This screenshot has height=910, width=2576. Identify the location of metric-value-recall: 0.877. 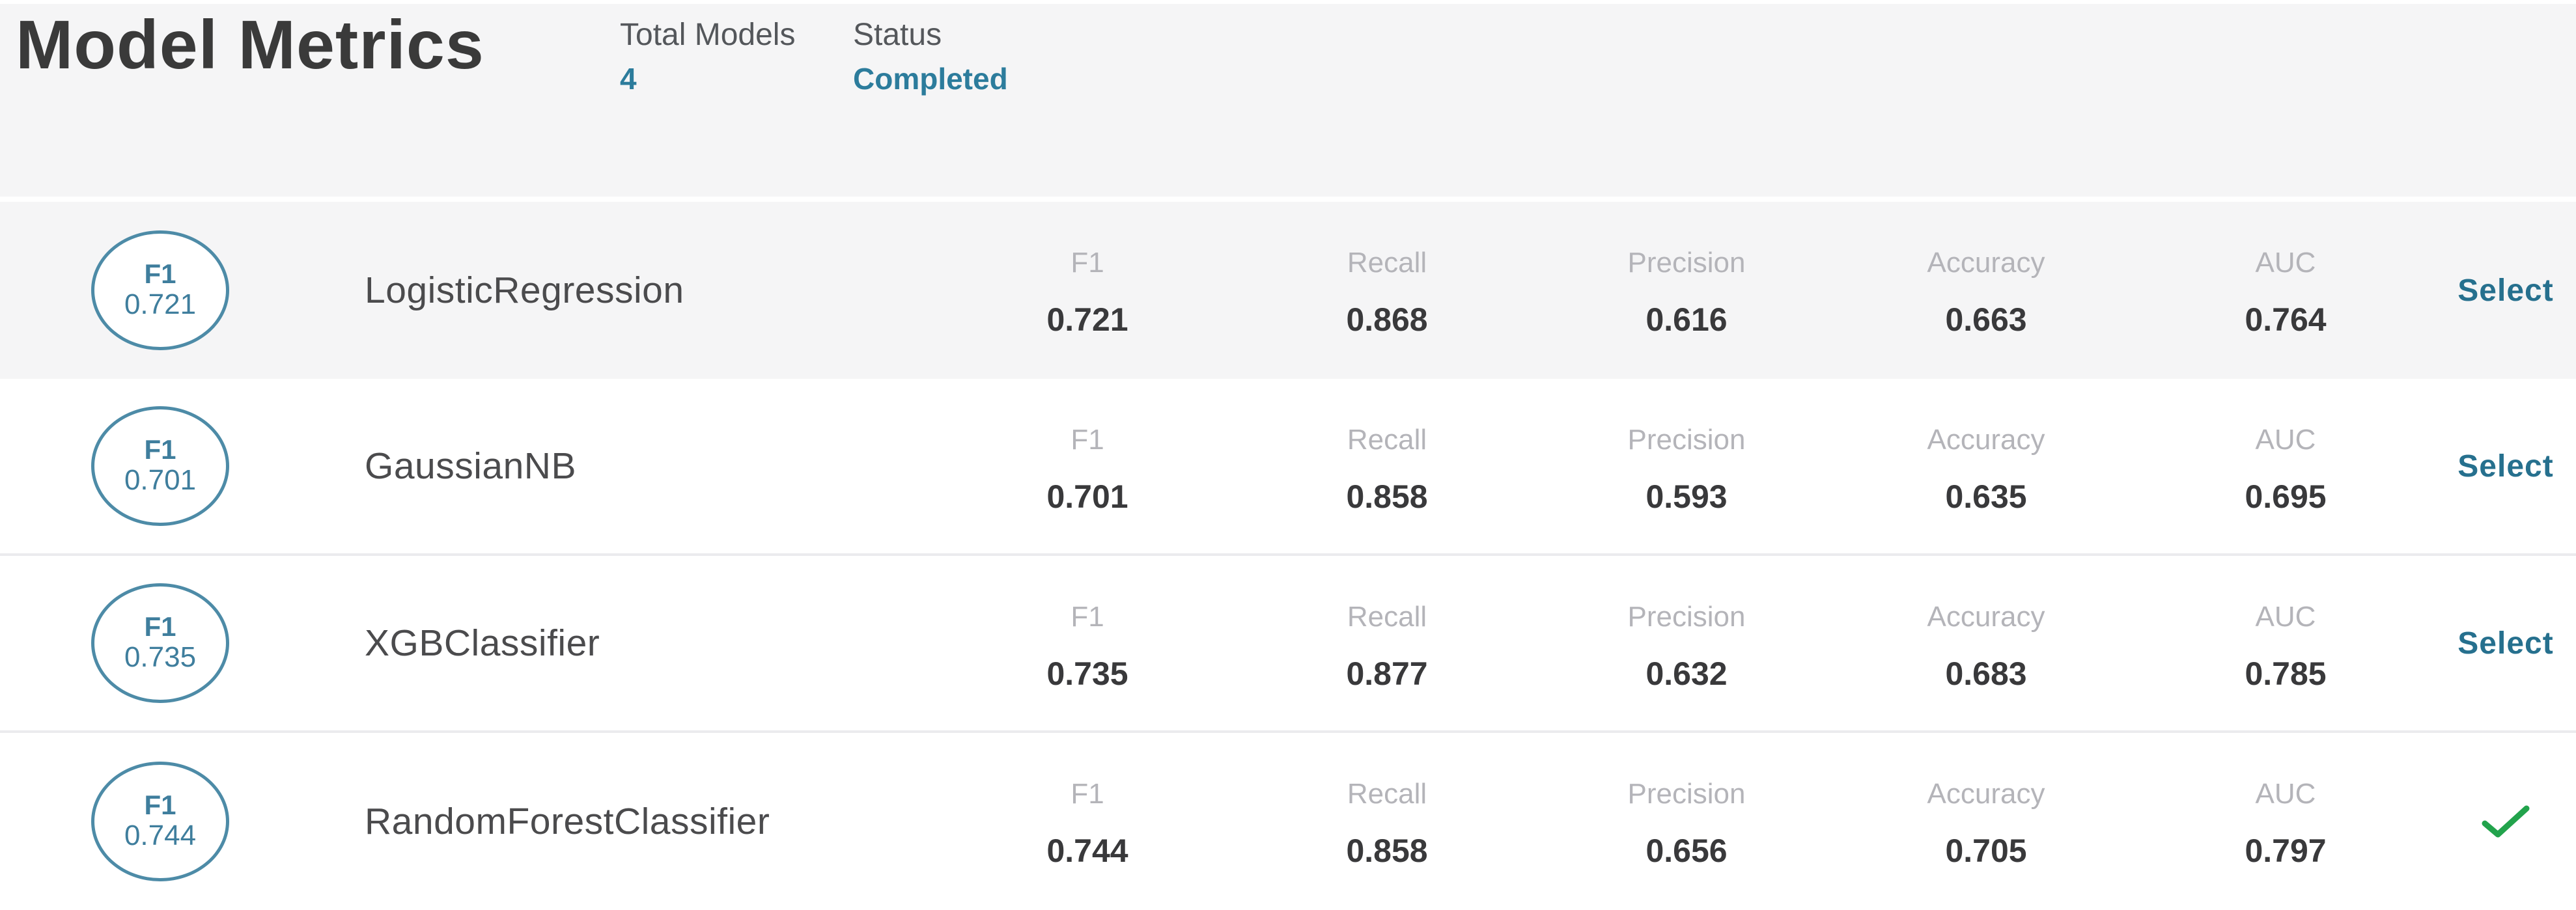
(1387, 673).